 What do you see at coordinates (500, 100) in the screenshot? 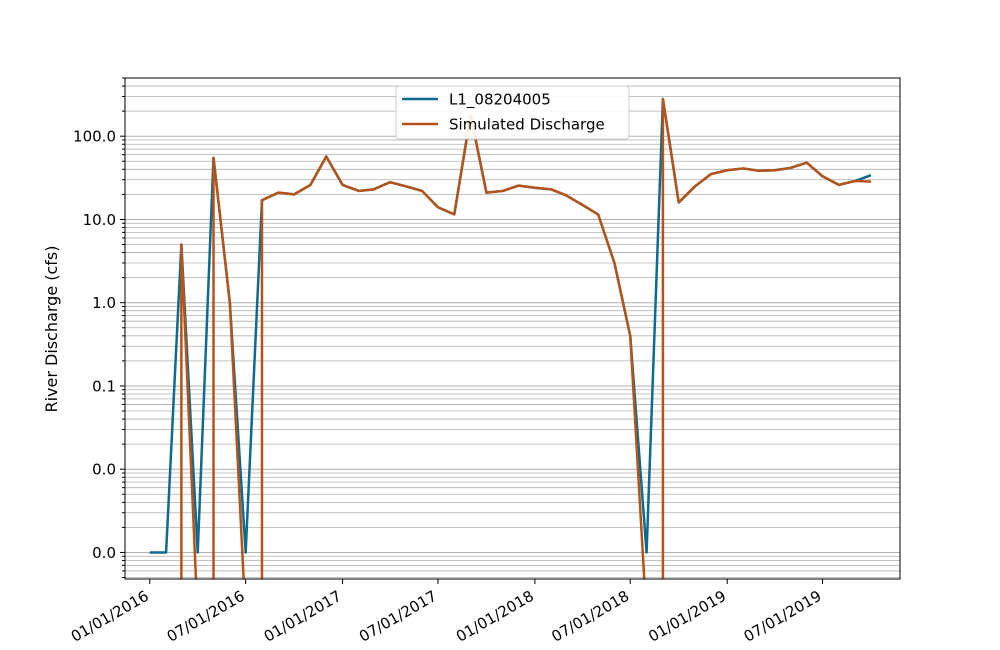
I see `legend-label-observed: L1_08204005` at bounding box center [500, 100].